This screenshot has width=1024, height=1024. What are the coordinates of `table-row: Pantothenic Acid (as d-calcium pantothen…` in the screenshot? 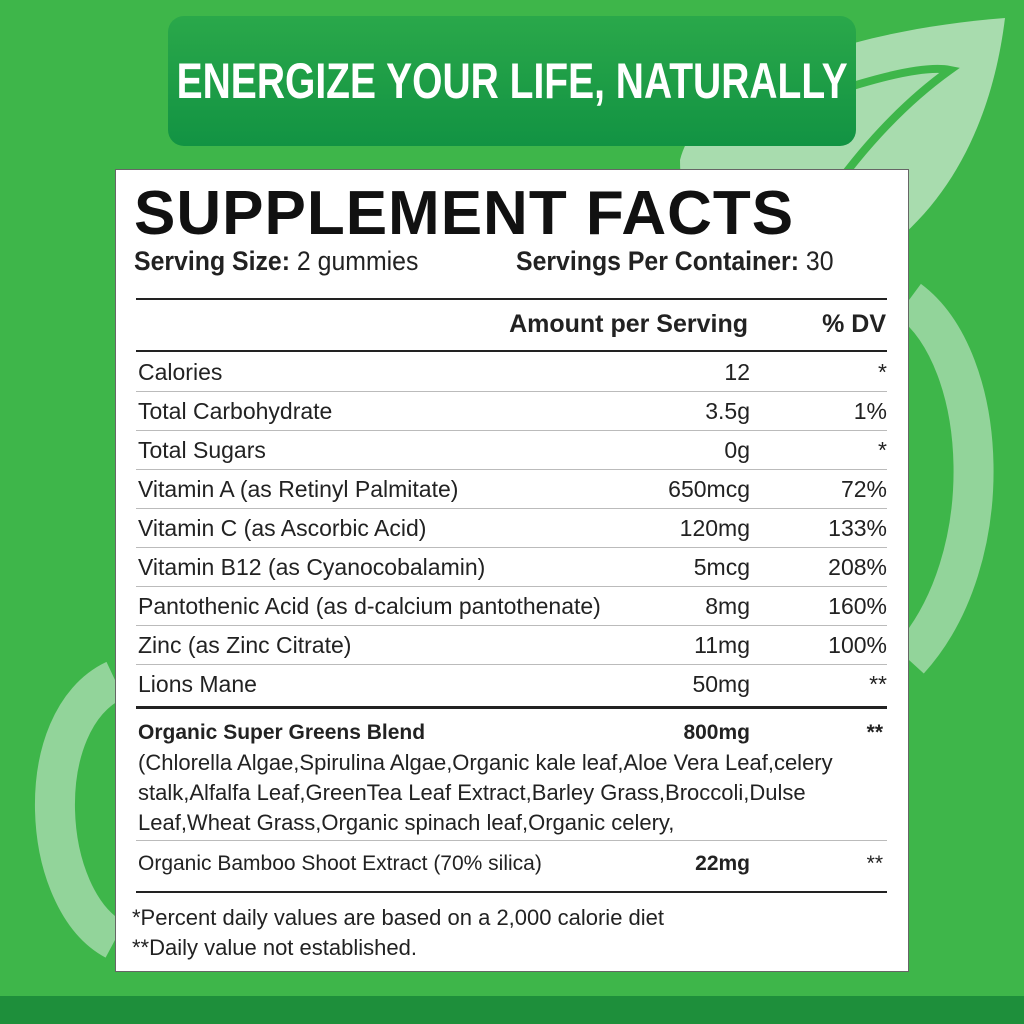 It's located at (511, 606).